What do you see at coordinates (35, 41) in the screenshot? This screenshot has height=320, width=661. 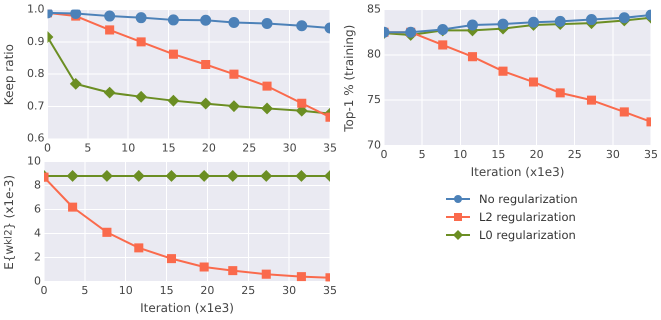 I see `y-tick-label: 0.9` at bounding box center [35, 41].